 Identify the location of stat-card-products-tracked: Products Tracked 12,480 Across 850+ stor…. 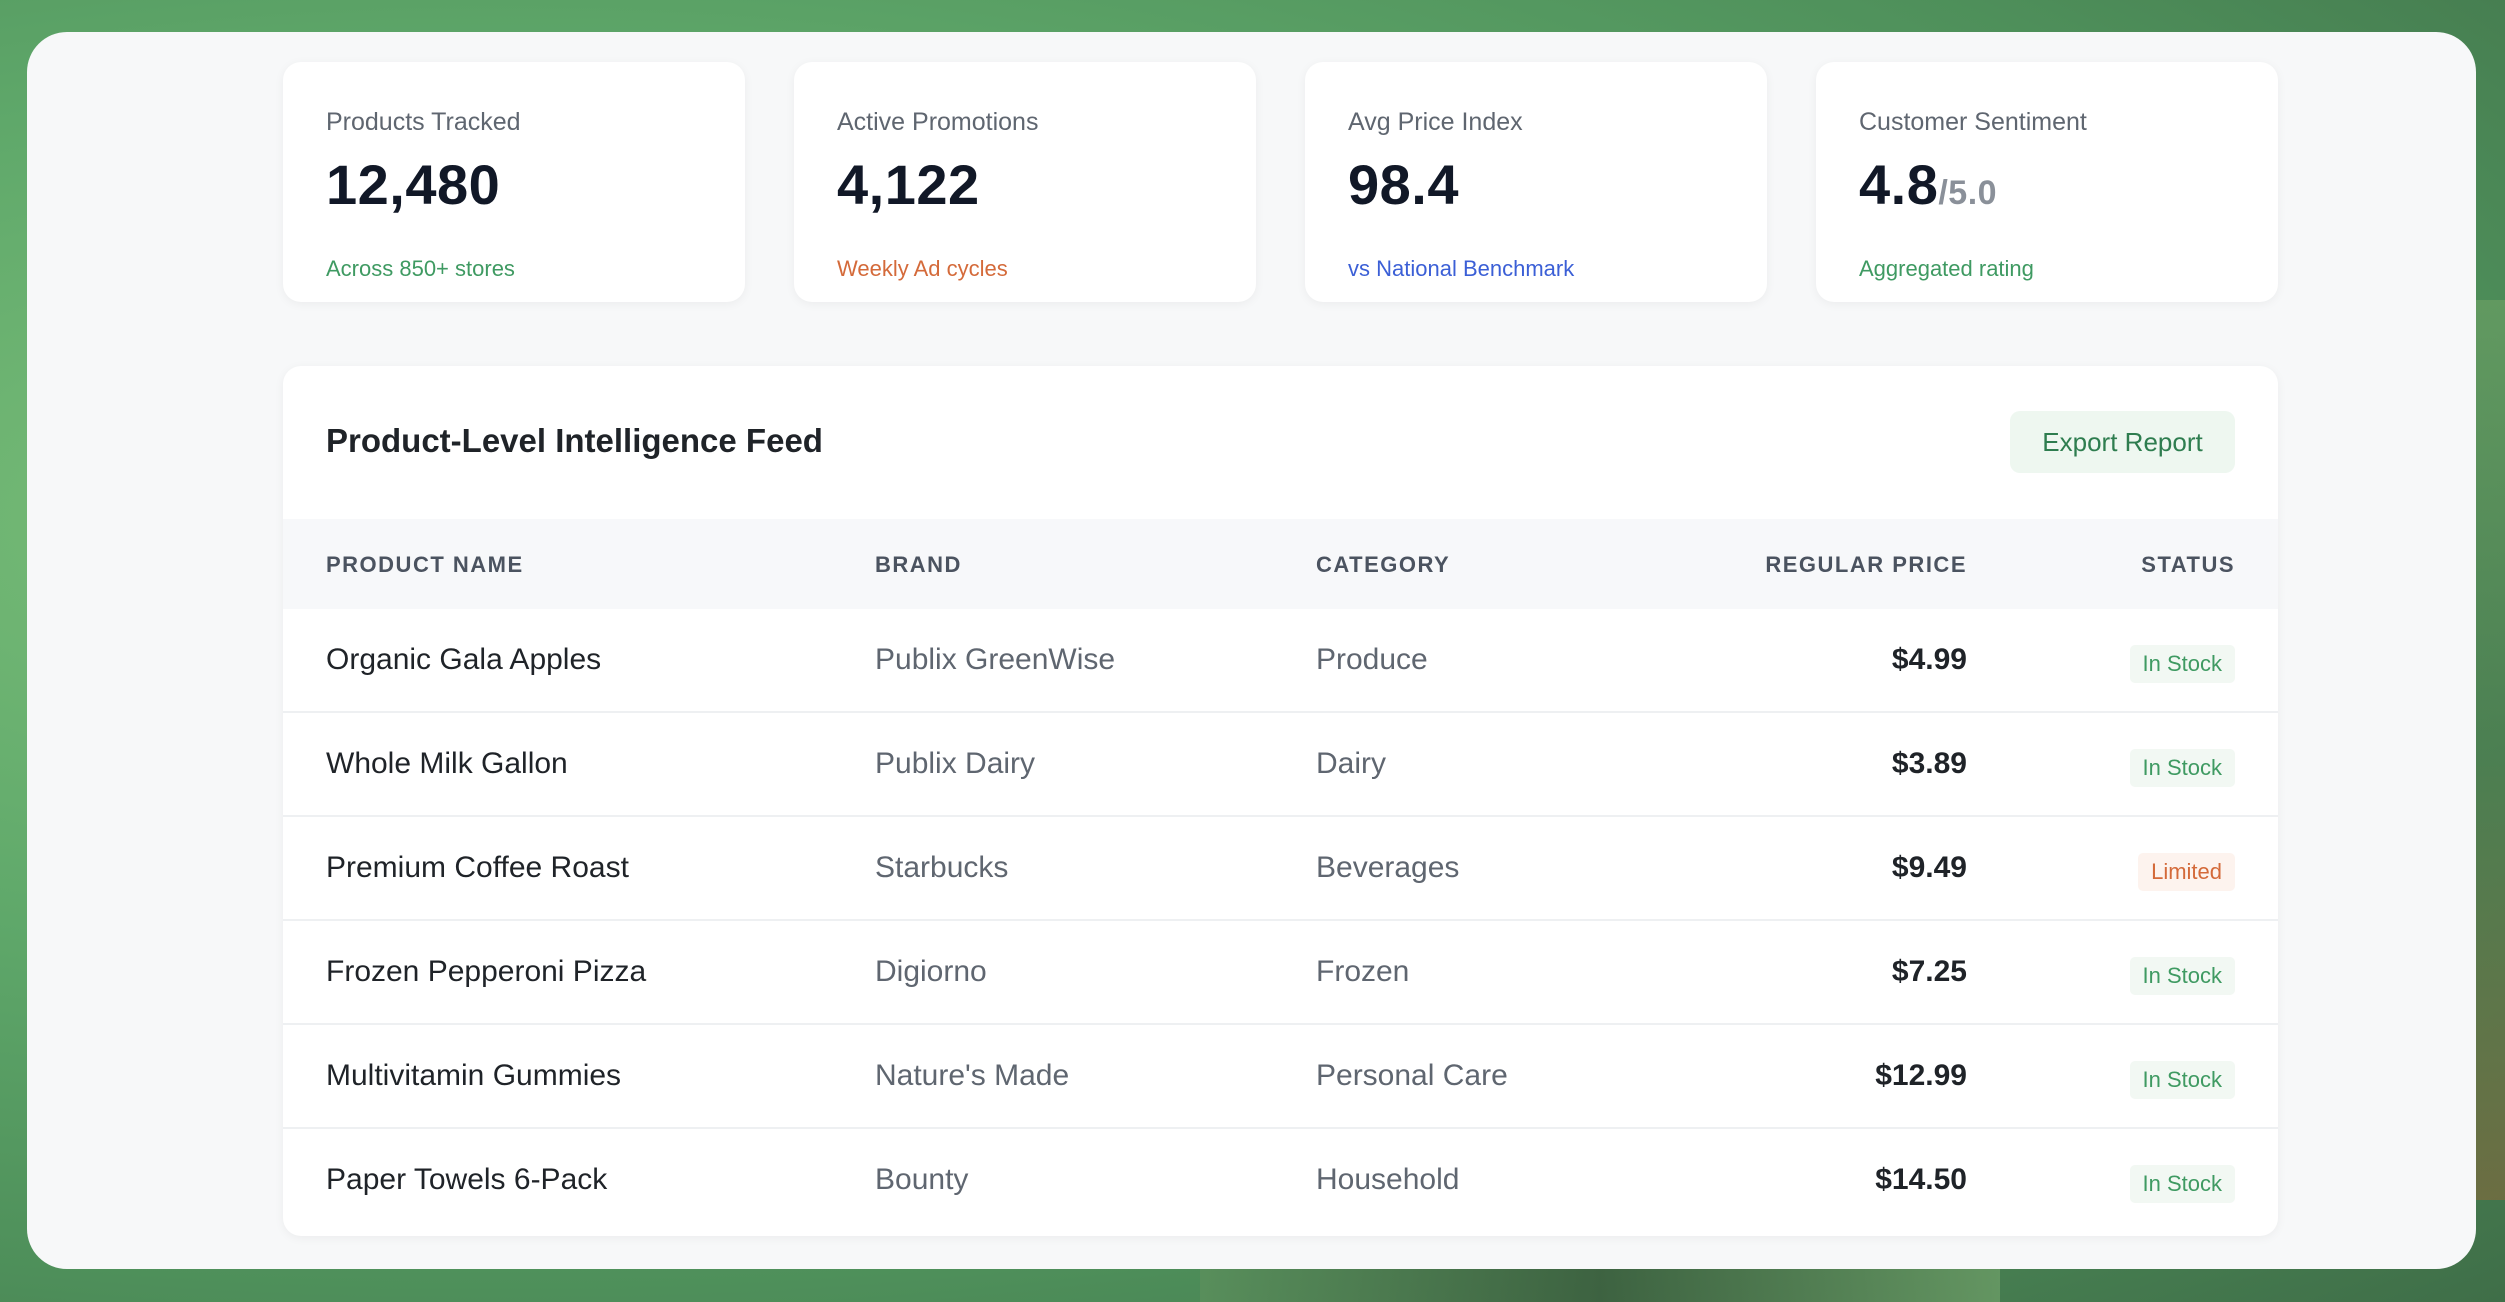
(514, 182).